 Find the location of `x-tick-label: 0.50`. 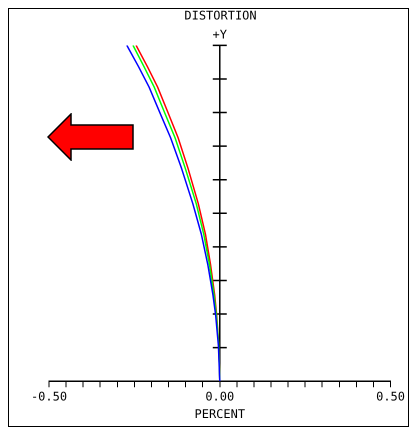

x-tick-label: 0.50 is located at coordinates (391, 397).